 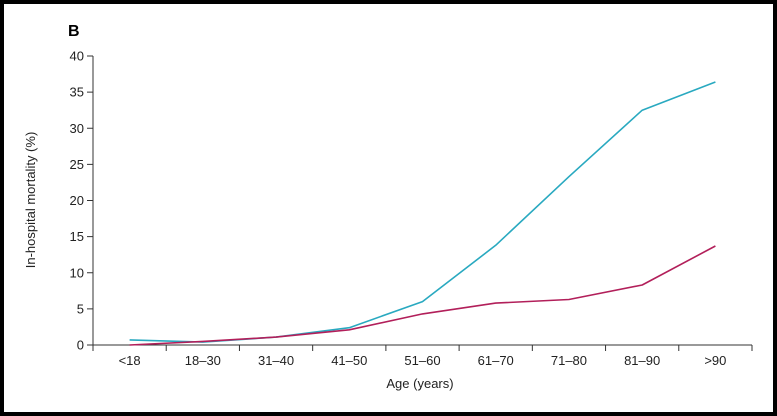 What do you see at coordinates (77, 272) in the screenshot?
I see `y-tick-label: 10` at bounding box center [77, 272].